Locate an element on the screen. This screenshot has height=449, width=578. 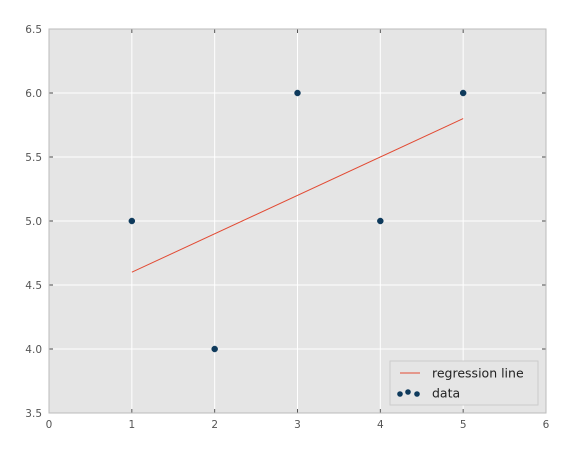
legend-box is located at coordinates (464, 383).